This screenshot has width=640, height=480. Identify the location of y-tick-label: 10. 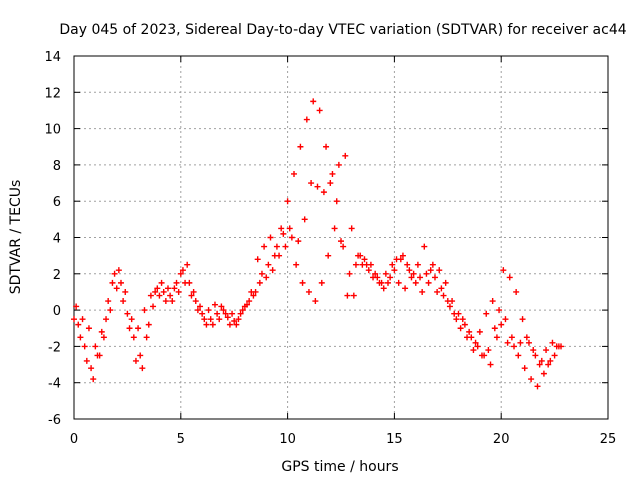
(52, 130).